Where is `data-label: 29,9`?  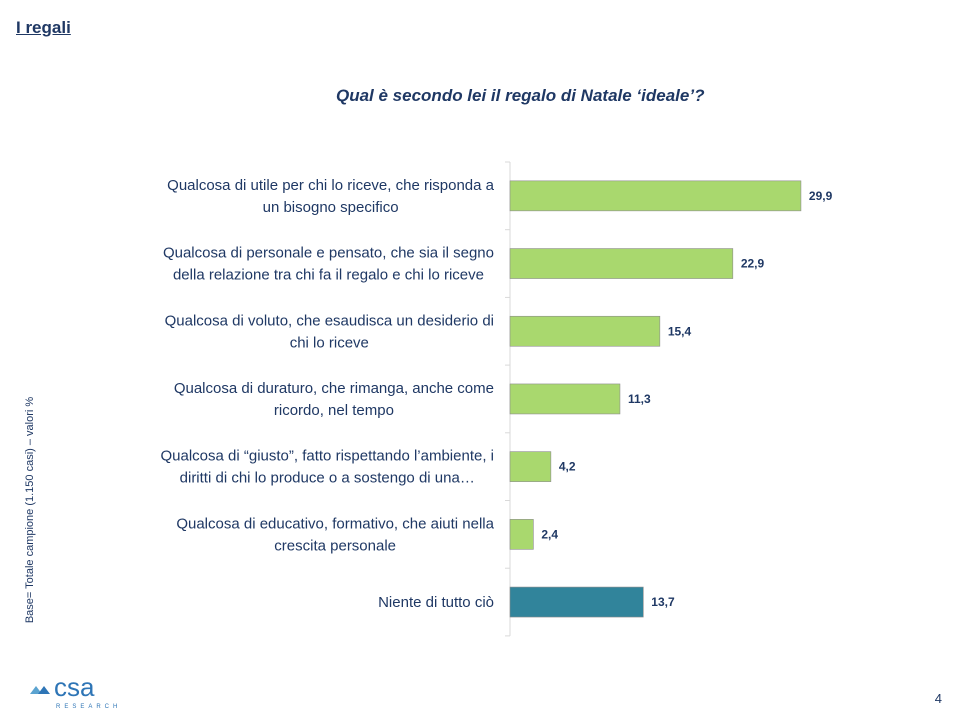
data-label: 29,9 is located at coordinates (821, 196).